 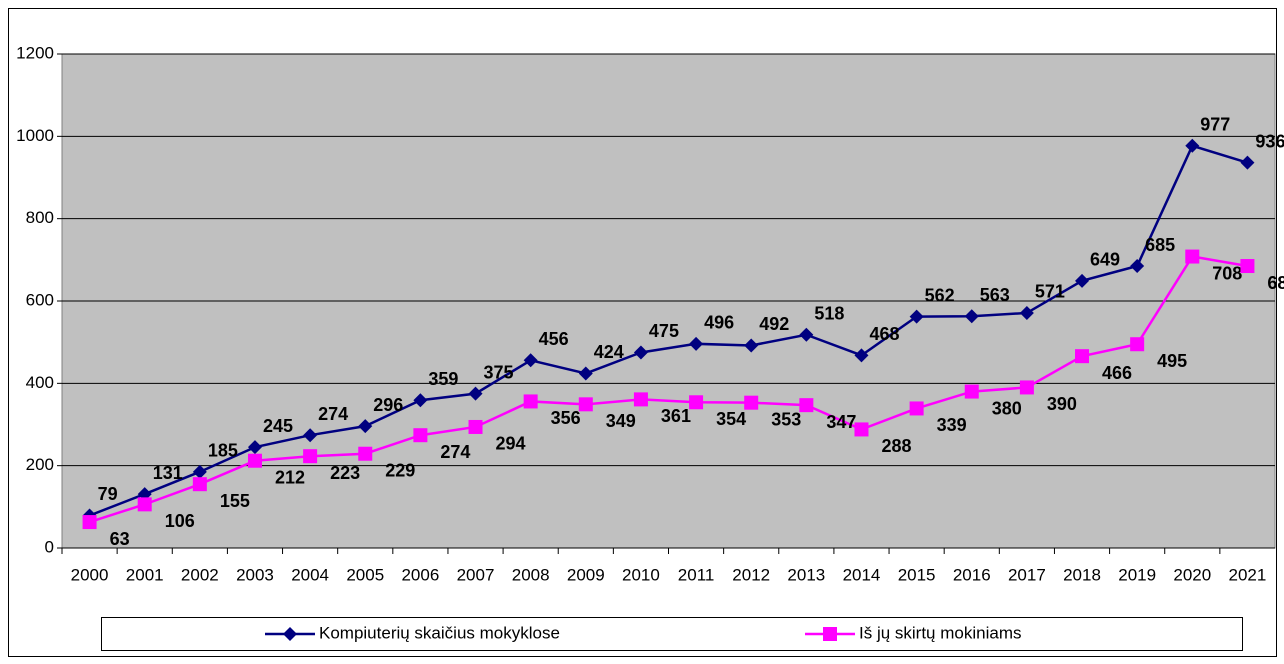 What do you see at coordinates (719, 323) in the screenshot?
I see `data-label: 496` at bounding box center [719, 323].